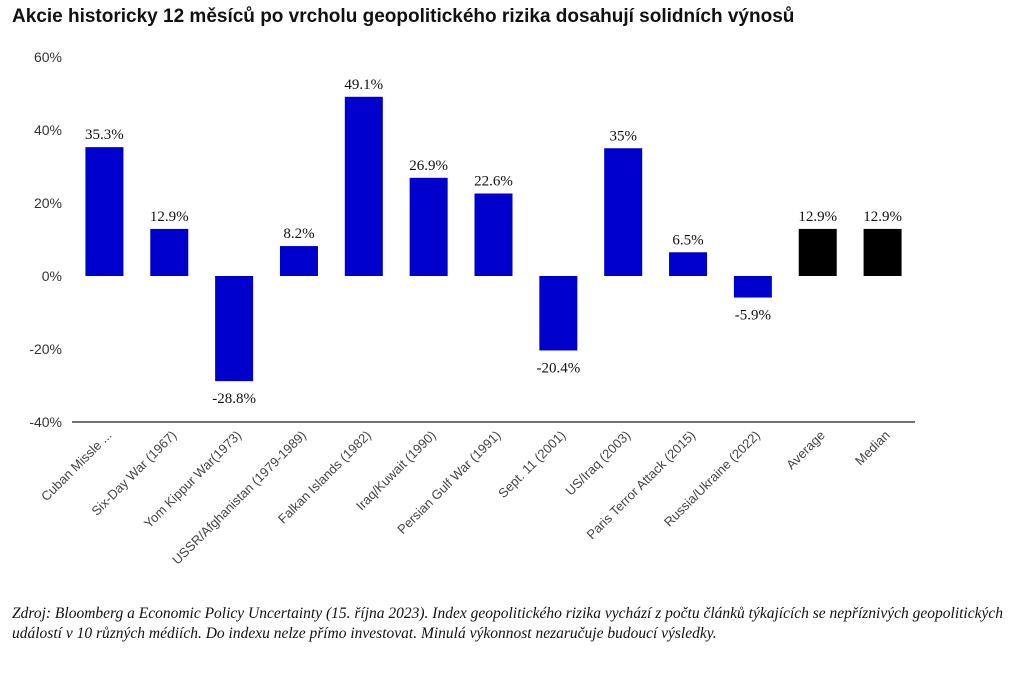 Image resolution: width=1024 pixels, height=682 pixels. I want to click on x-tick-label: US/Iraq (2003), so click(597, 463).